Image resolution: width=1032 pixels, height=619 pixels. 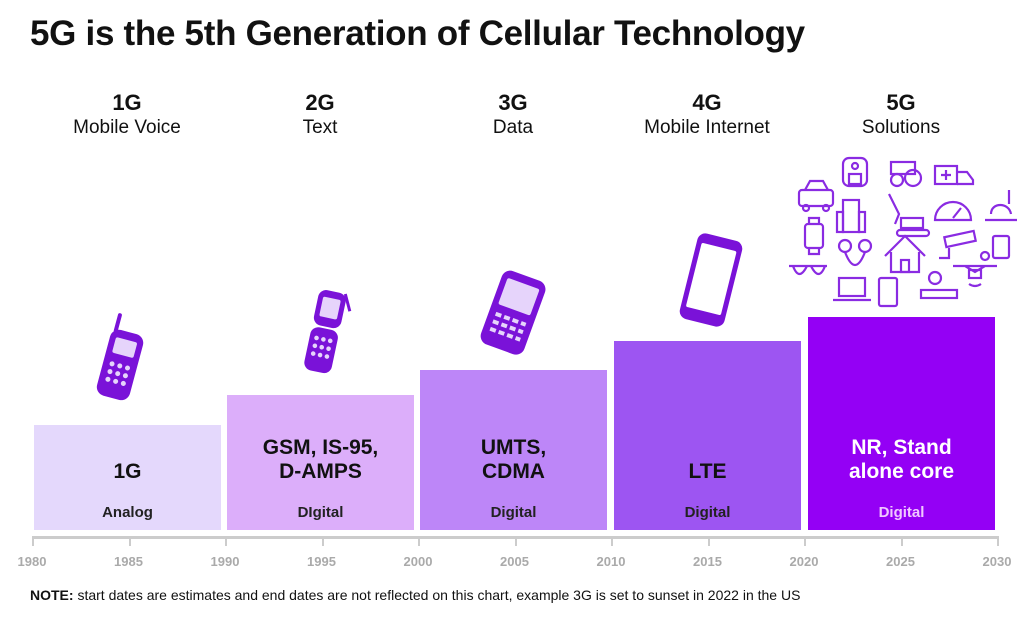 What do you see at coordinates (328, 332) in the screenshot?
I see `flip-phone-icon` at bounding box center [328, 332].